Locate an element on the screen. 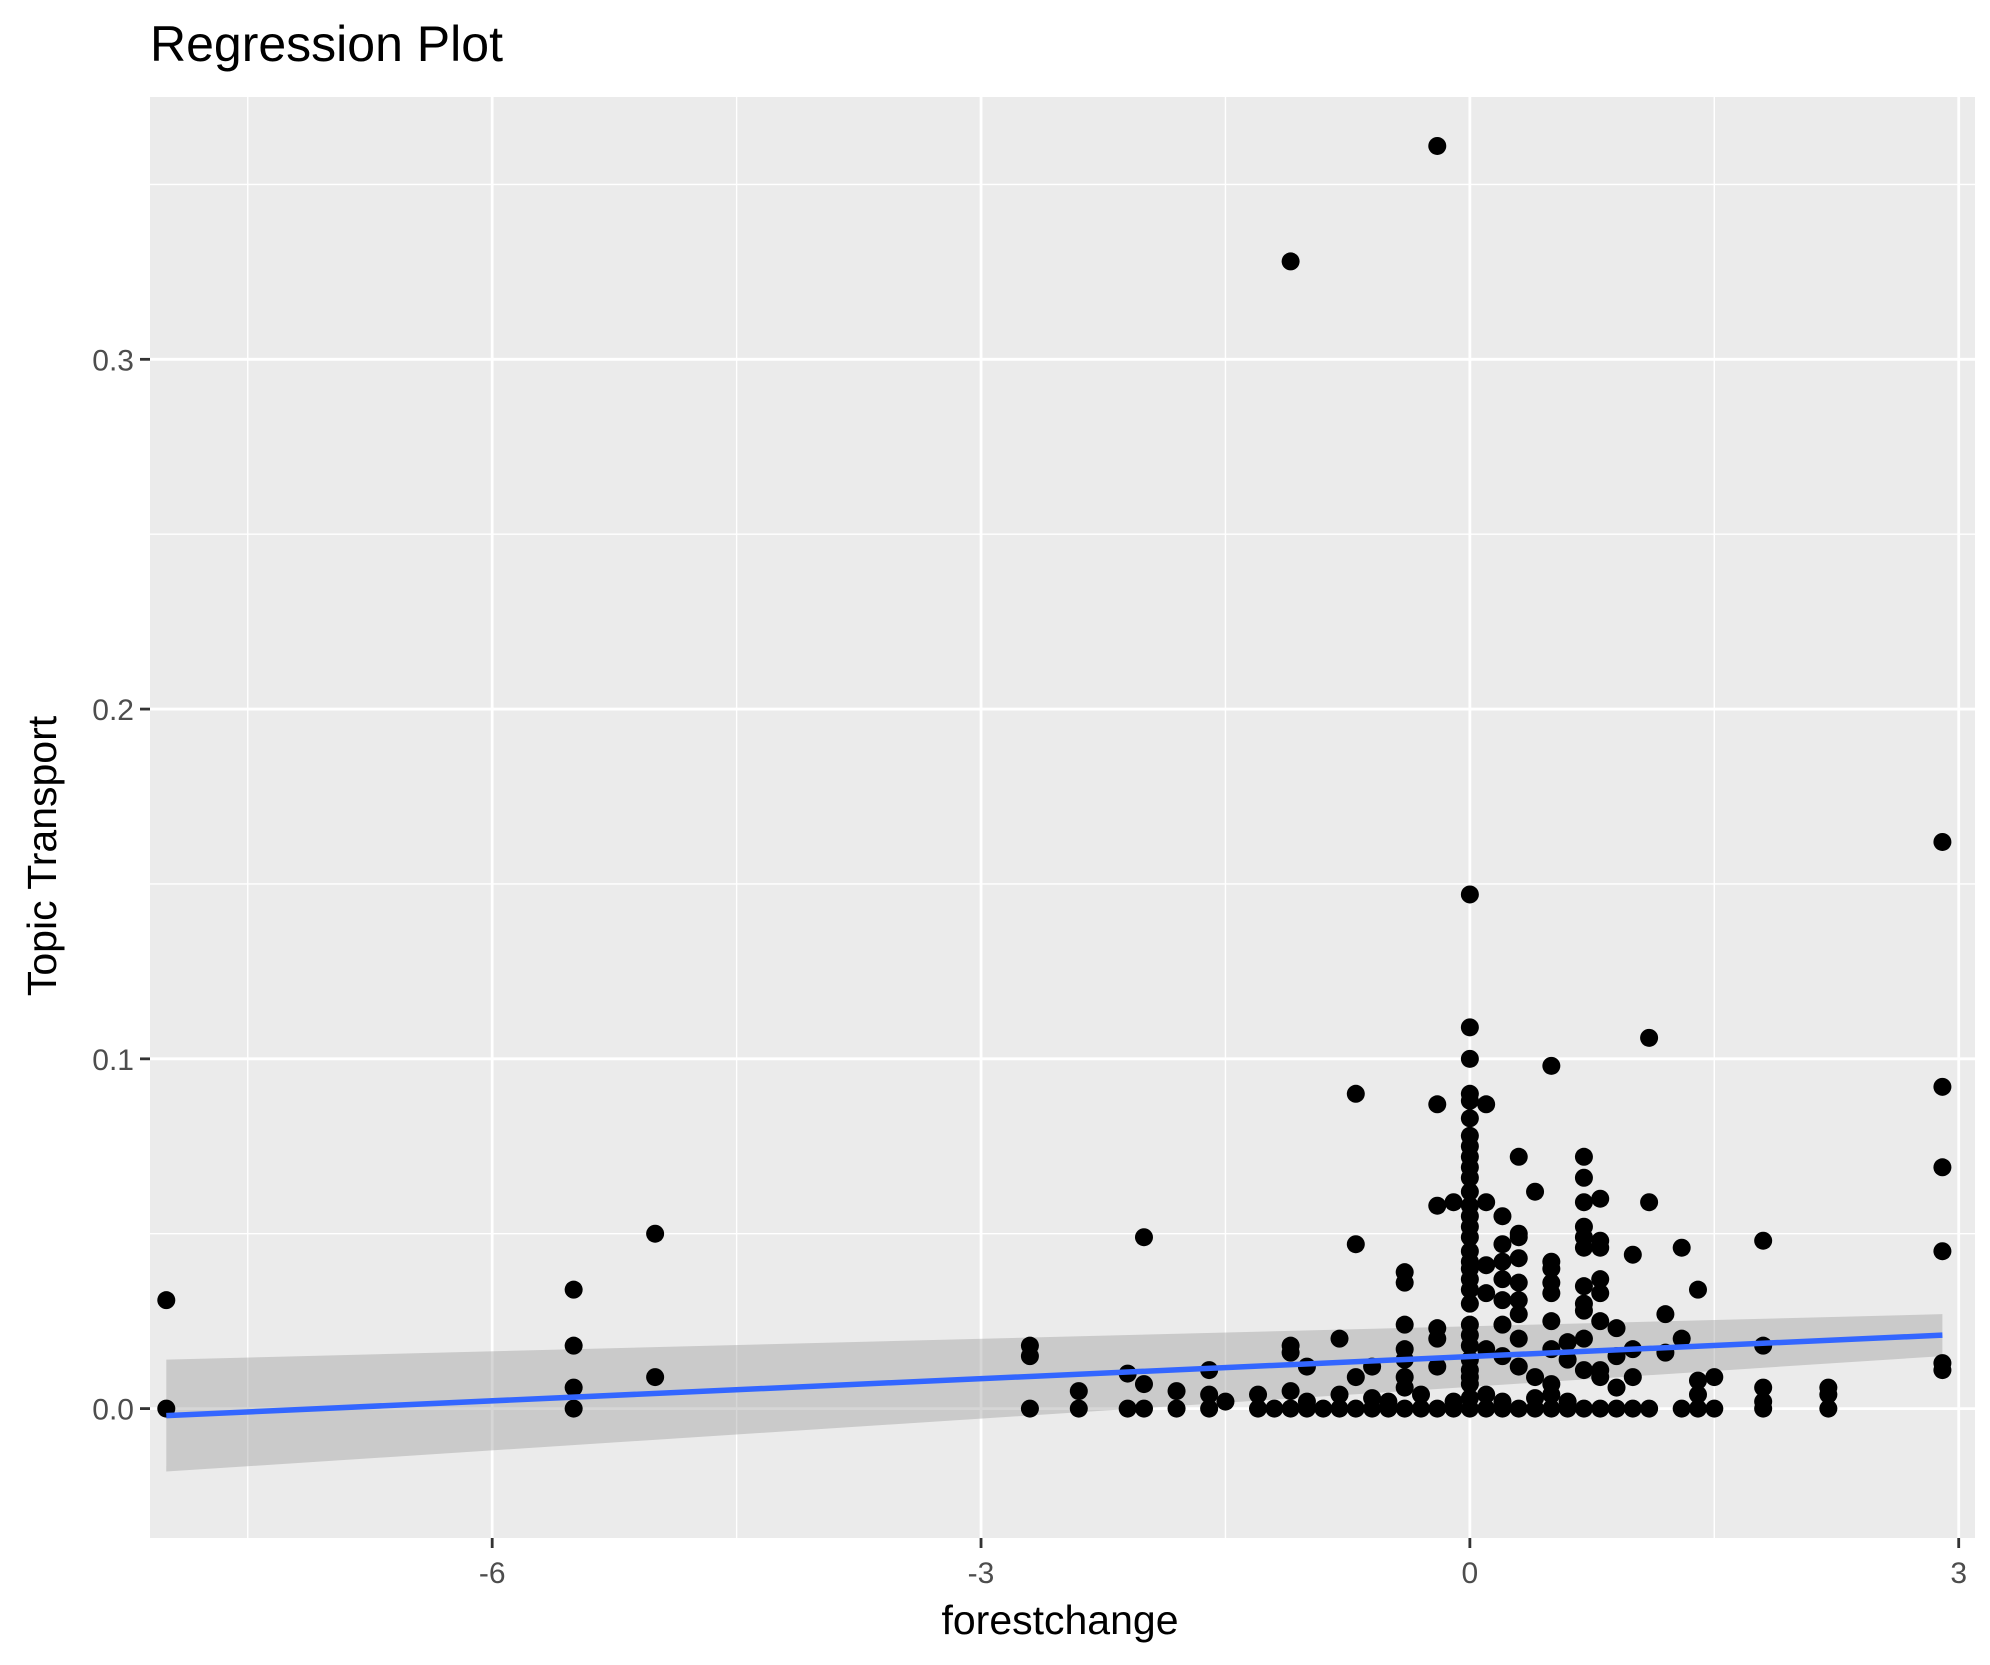 This screenshot has height=1665, width=1990. regression-line is located at coordinates (1054, 1375).